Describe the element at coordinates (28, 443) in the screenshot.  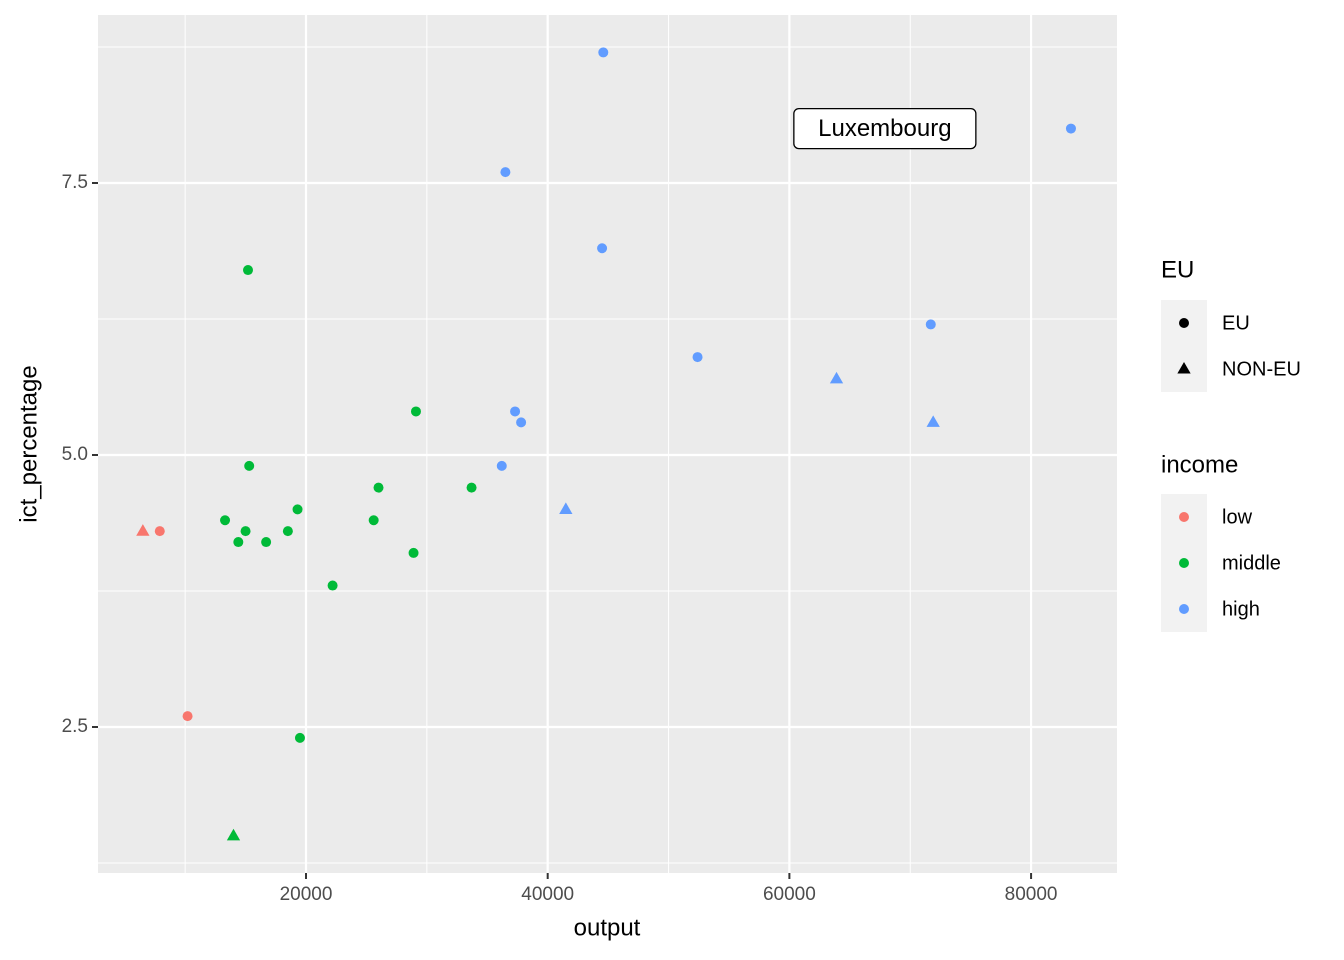
I see `y-axis-title: ict_percentage` at that location.